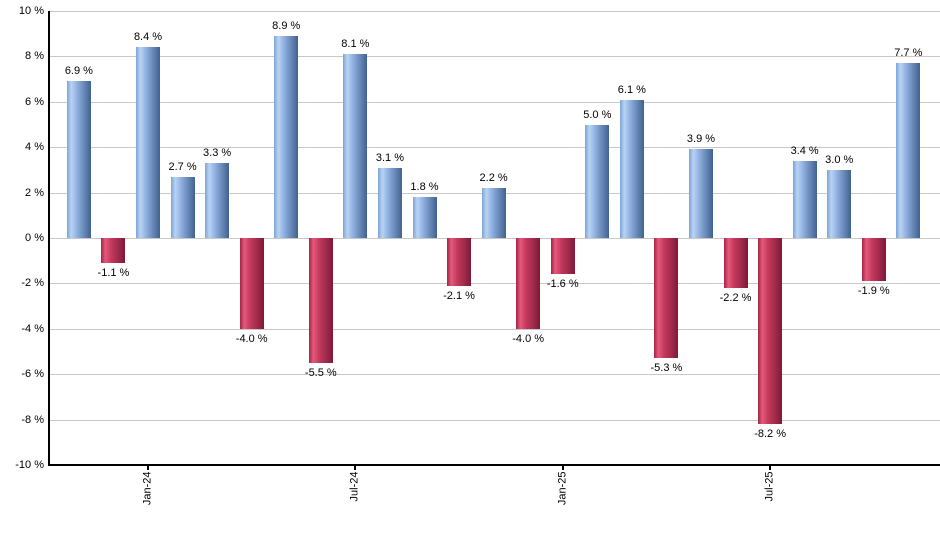 This screenshot has width=940, height=550. What do you see at coordinates (424, 187) in the screenshot?
I see `bar-value-label-10: 1.8 %` at bounding box center [424, 187].